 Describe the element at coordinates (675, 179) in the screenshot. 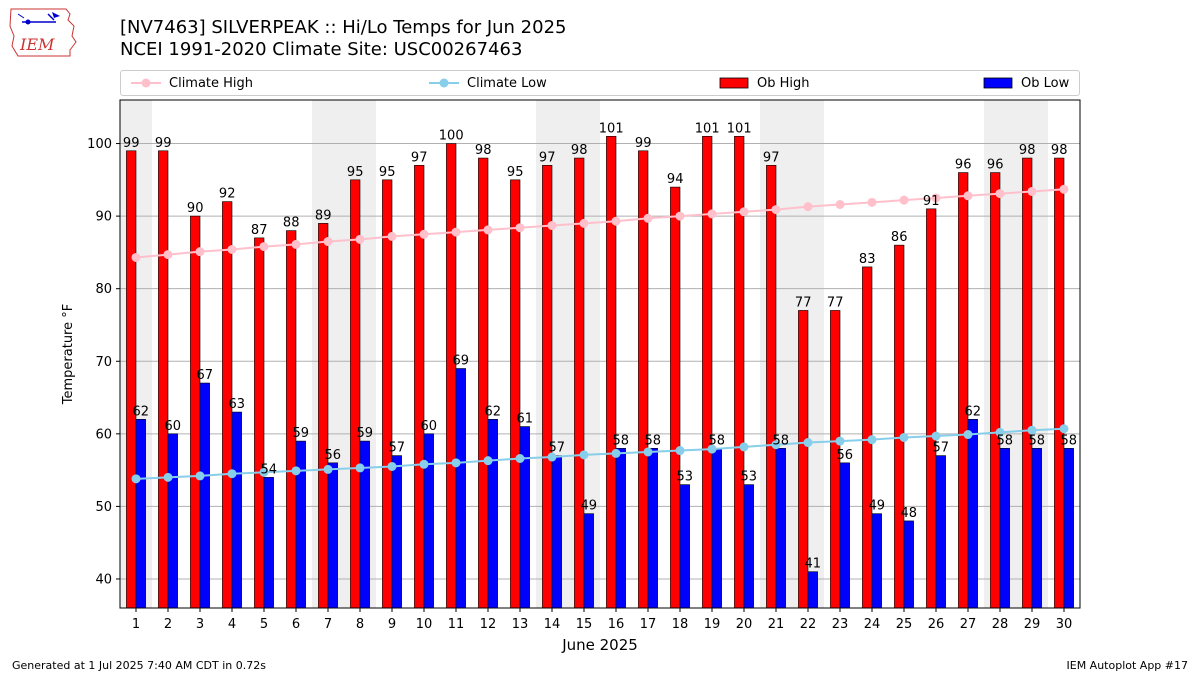

I see `ob-high-label: 94` at that location.